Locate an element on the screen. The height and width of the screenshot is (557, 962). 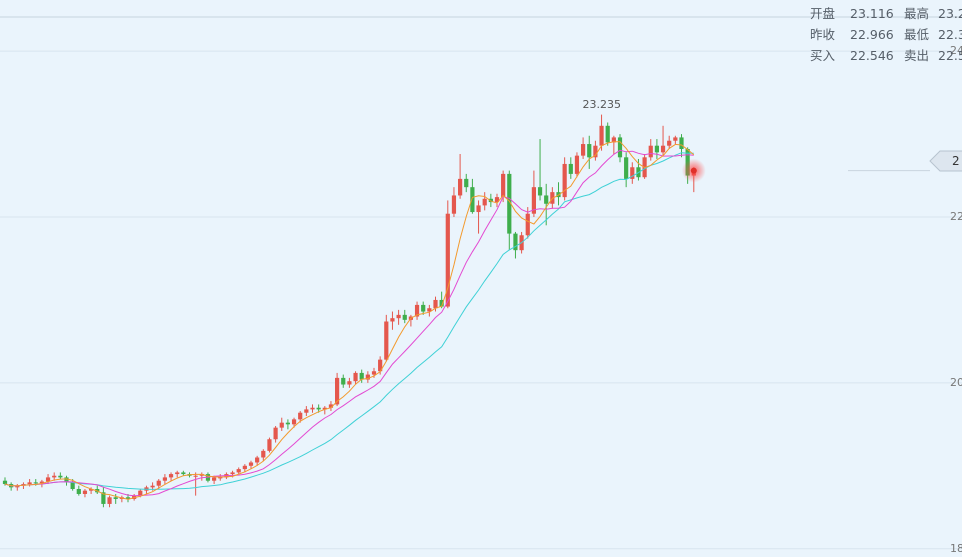
quote-row-bid: 买入 22.546 卖出 22.5 is located at coordinates (886, 55).